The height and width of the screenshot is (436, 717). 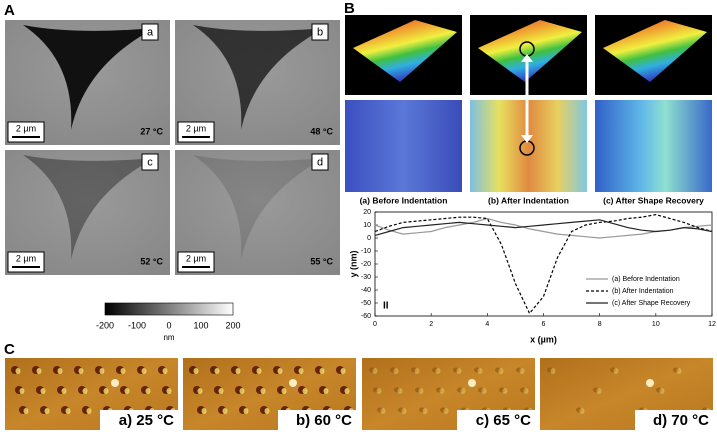 What do you see at coordinates (366, 290) in the screenshot?
I see `y-tick-label: -40` at bounding box center [366, 290].